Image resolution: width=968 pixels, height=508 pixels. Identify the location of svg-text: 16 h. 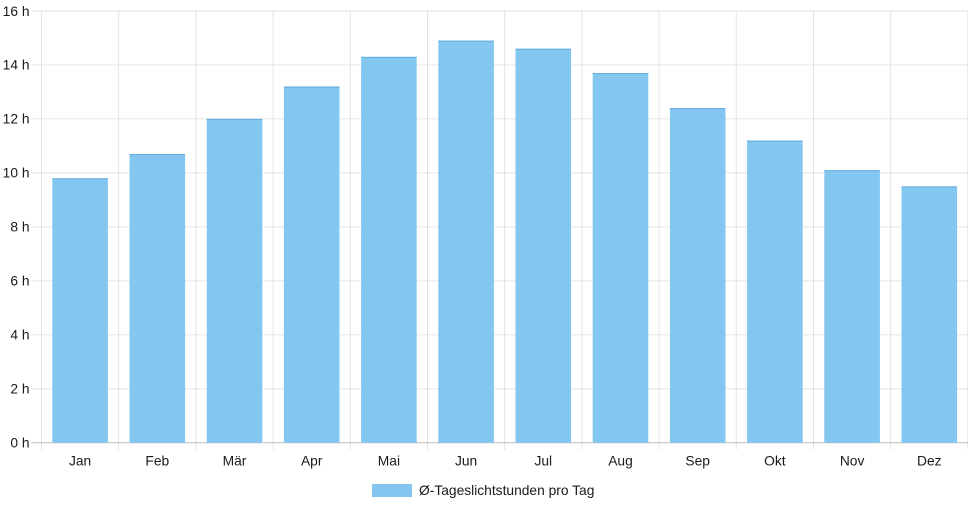
(16, 11).